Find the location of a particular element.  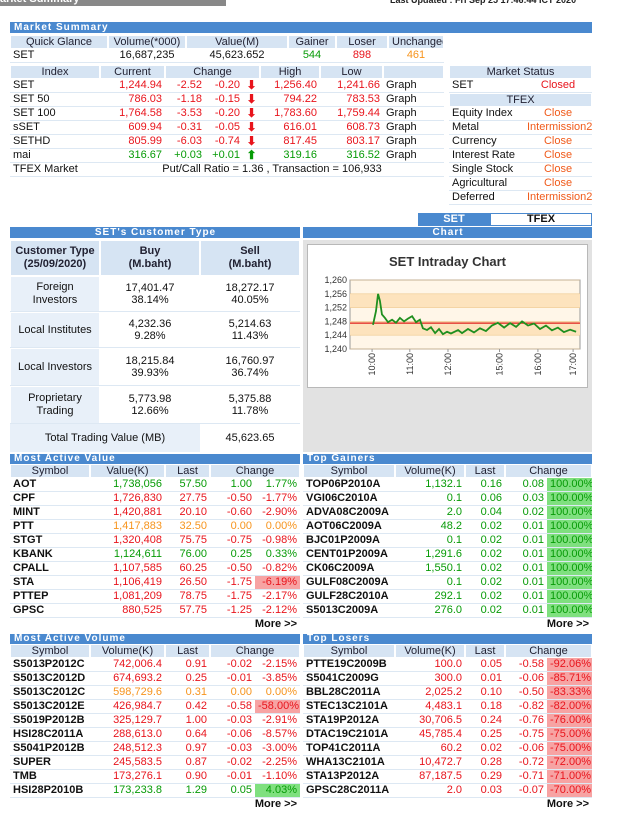

cell: -2.52 is located at coordinates (185, 86).